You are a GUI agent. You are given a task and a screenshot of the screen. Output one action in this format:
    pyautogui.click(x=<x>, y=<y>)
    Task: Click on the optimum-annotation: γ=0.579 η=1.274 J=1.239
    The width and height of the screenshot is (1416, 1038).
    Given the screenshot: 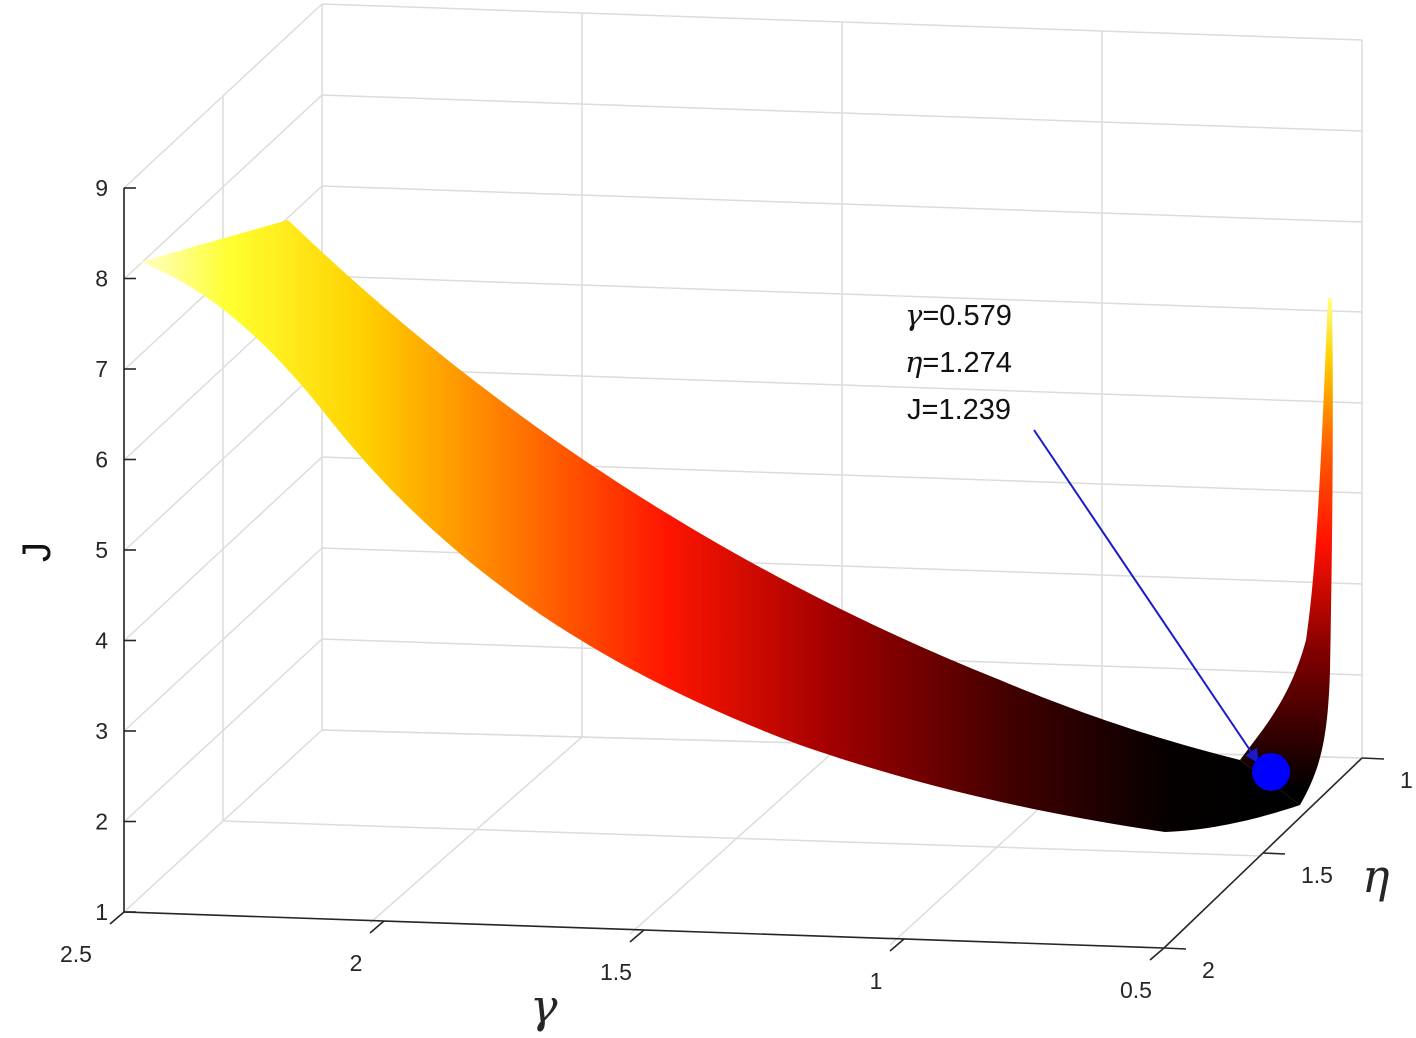 What is the action you would take?
    pyautogui.click(x=1097, y=544)
    